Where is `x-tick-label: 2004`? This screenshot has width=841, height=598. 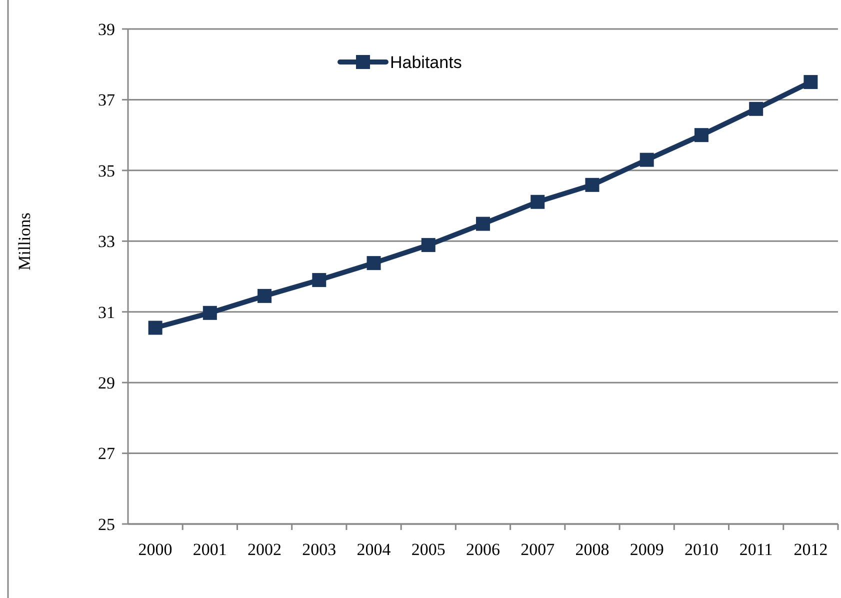
x-tick-label: 2004 is located at coordinates (374, 549).